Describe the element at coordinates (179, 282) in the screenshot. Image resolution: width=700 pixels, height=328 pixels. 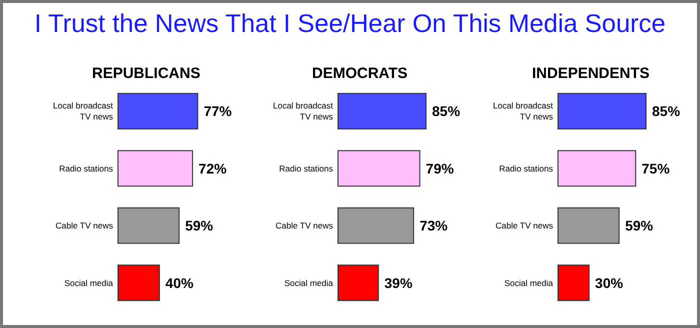
I see `data-label: 40%` at that location.